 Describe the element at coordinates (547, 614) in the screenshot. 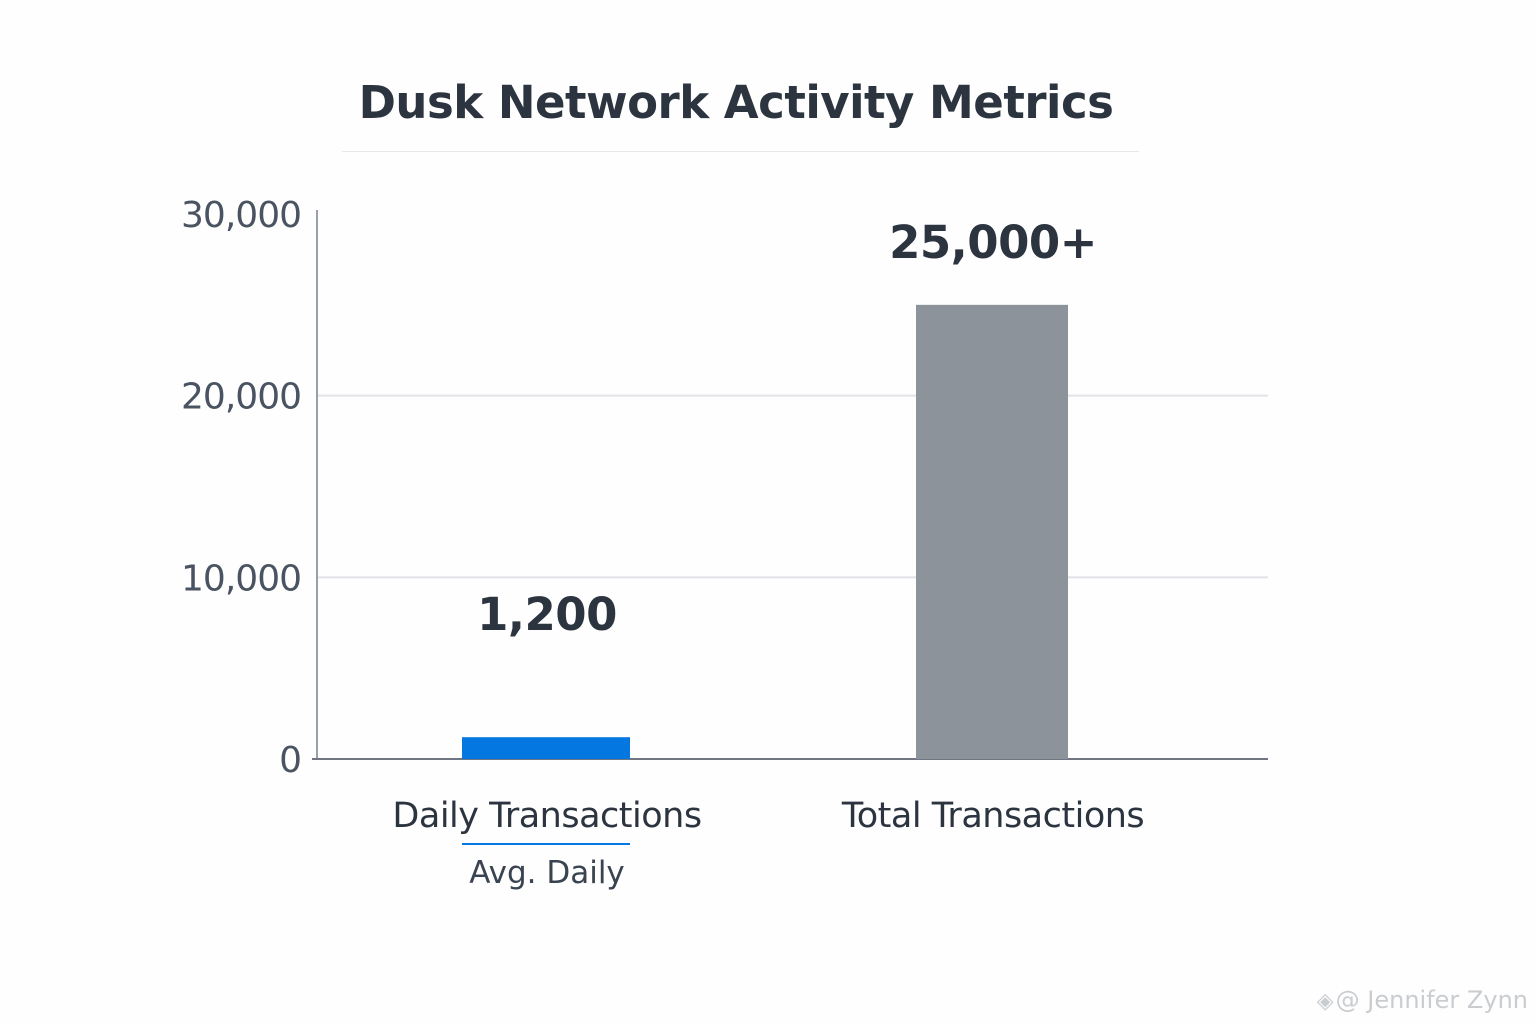

I see `bar-value-label: 1,200` at that location.